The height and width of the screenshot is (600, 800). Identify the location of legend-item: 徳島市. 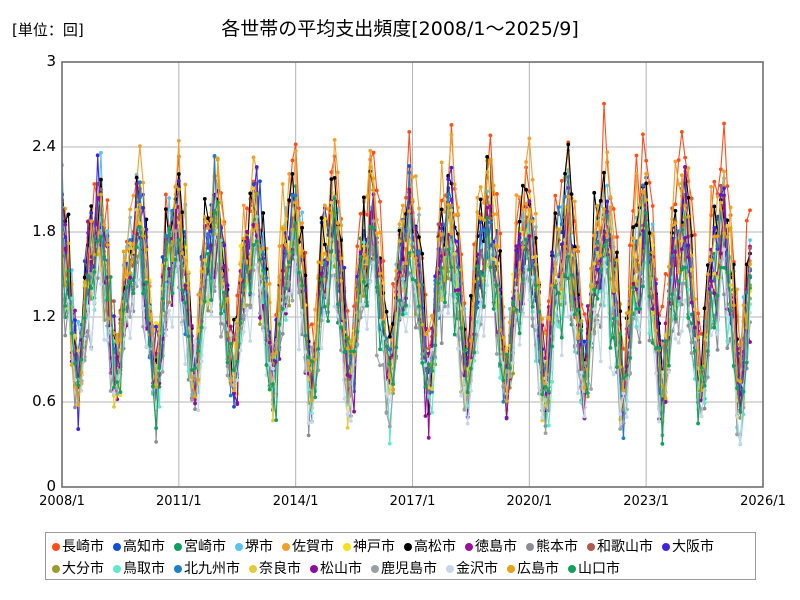
(491, 547).